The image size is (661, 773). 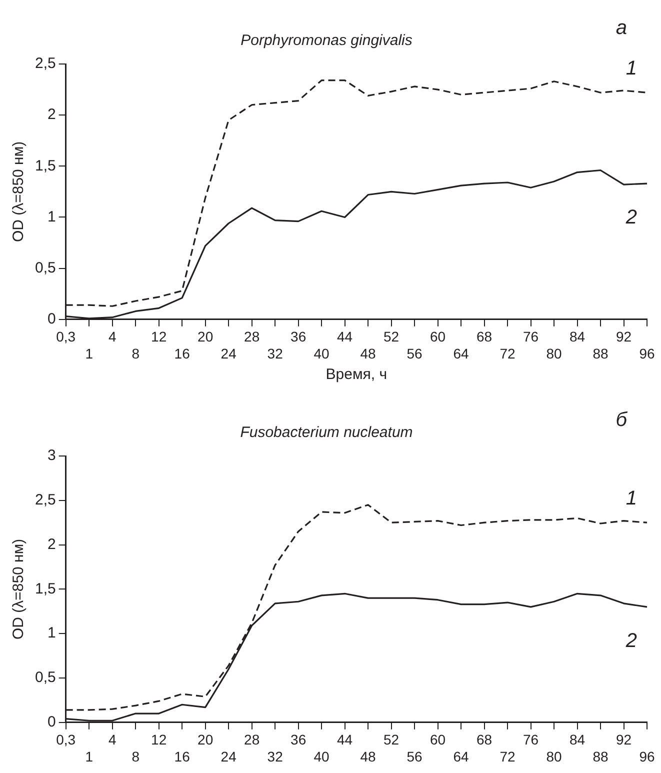 What do you see at coordinates (621, 28) in the screenshot?
I see `text: а` at bounding box center [621, 28].